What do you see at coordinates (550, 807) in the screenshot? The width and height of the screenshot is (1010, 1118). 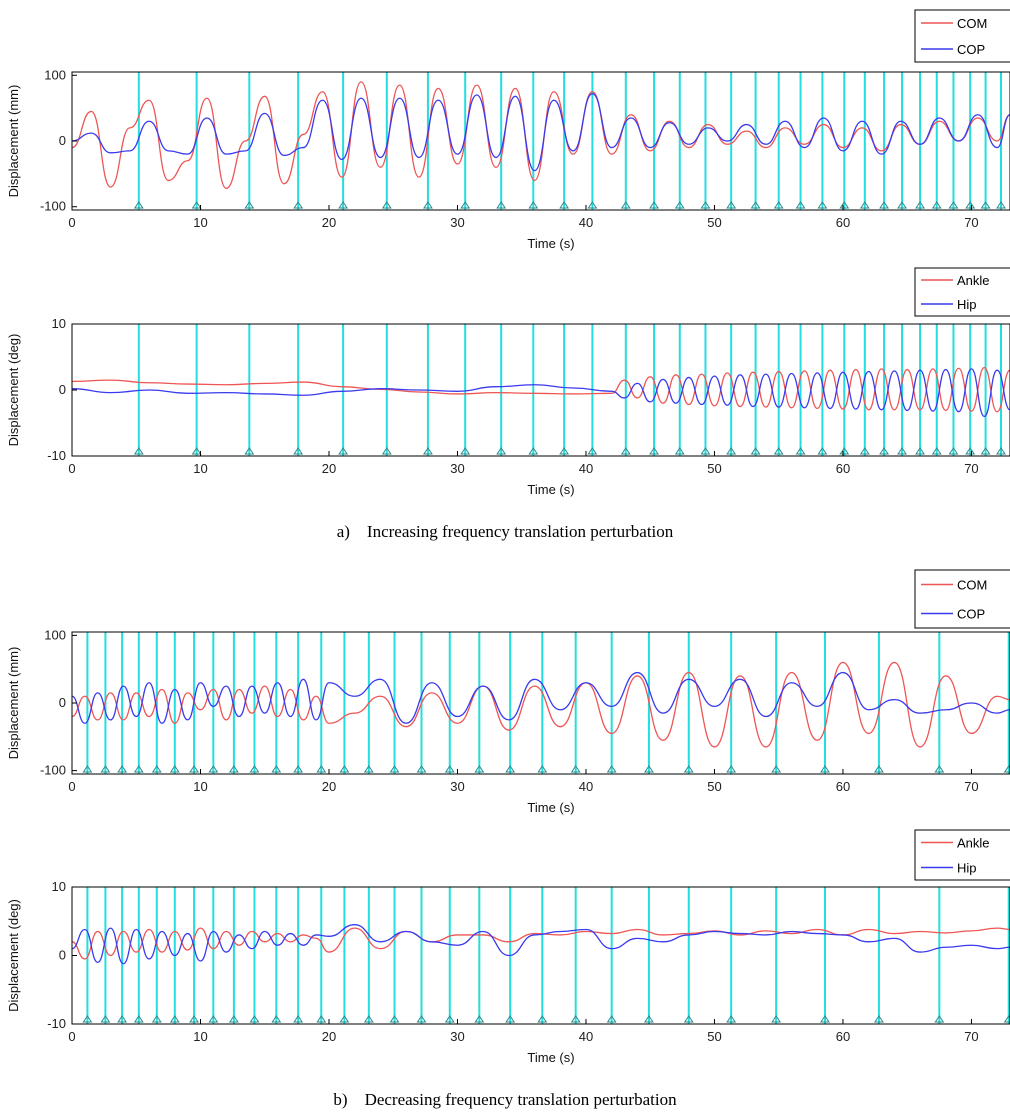 I see `x-axis-label: Time (s)` at bounding box center [550, 807].